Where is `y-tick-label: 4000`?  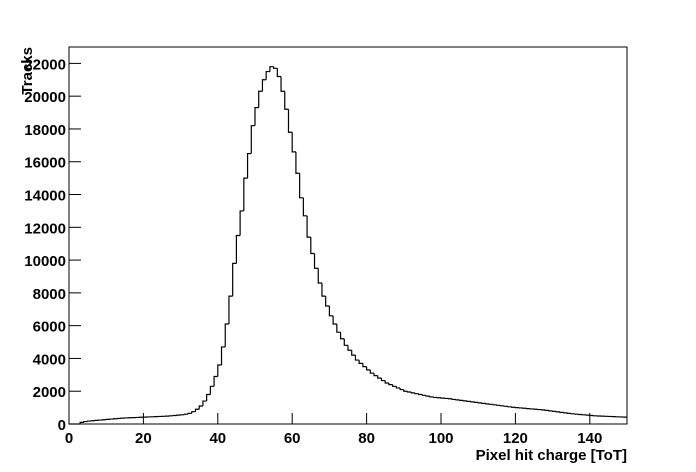 y-tick-label: 4000 is located at coordinates (49, 359).